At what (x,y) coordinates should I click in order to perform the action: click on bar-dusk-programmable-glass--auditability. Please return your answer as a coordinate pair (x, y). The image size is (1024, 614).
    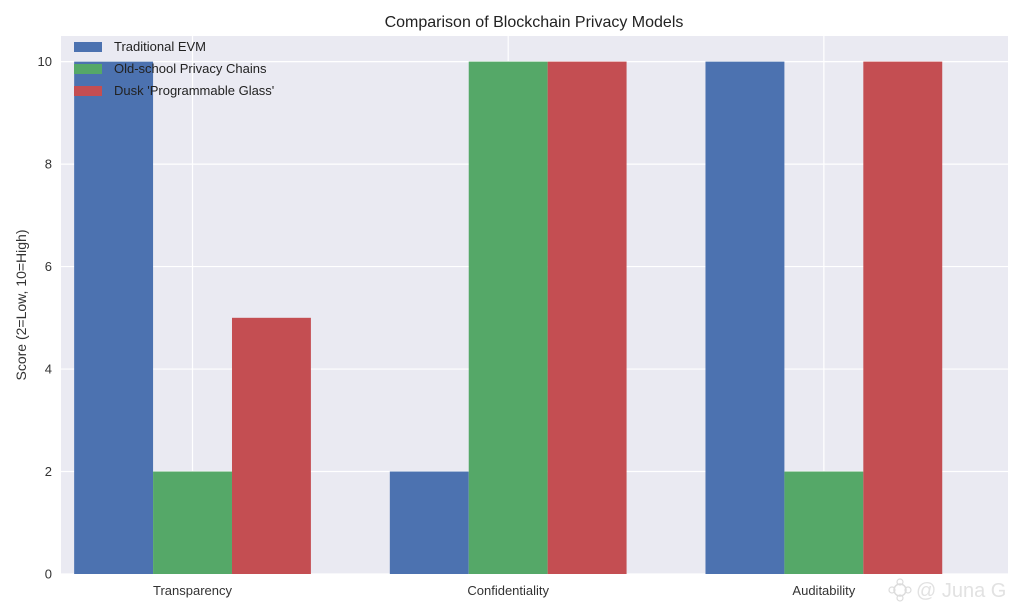
    Looking at the image, I should click on (903, 318).